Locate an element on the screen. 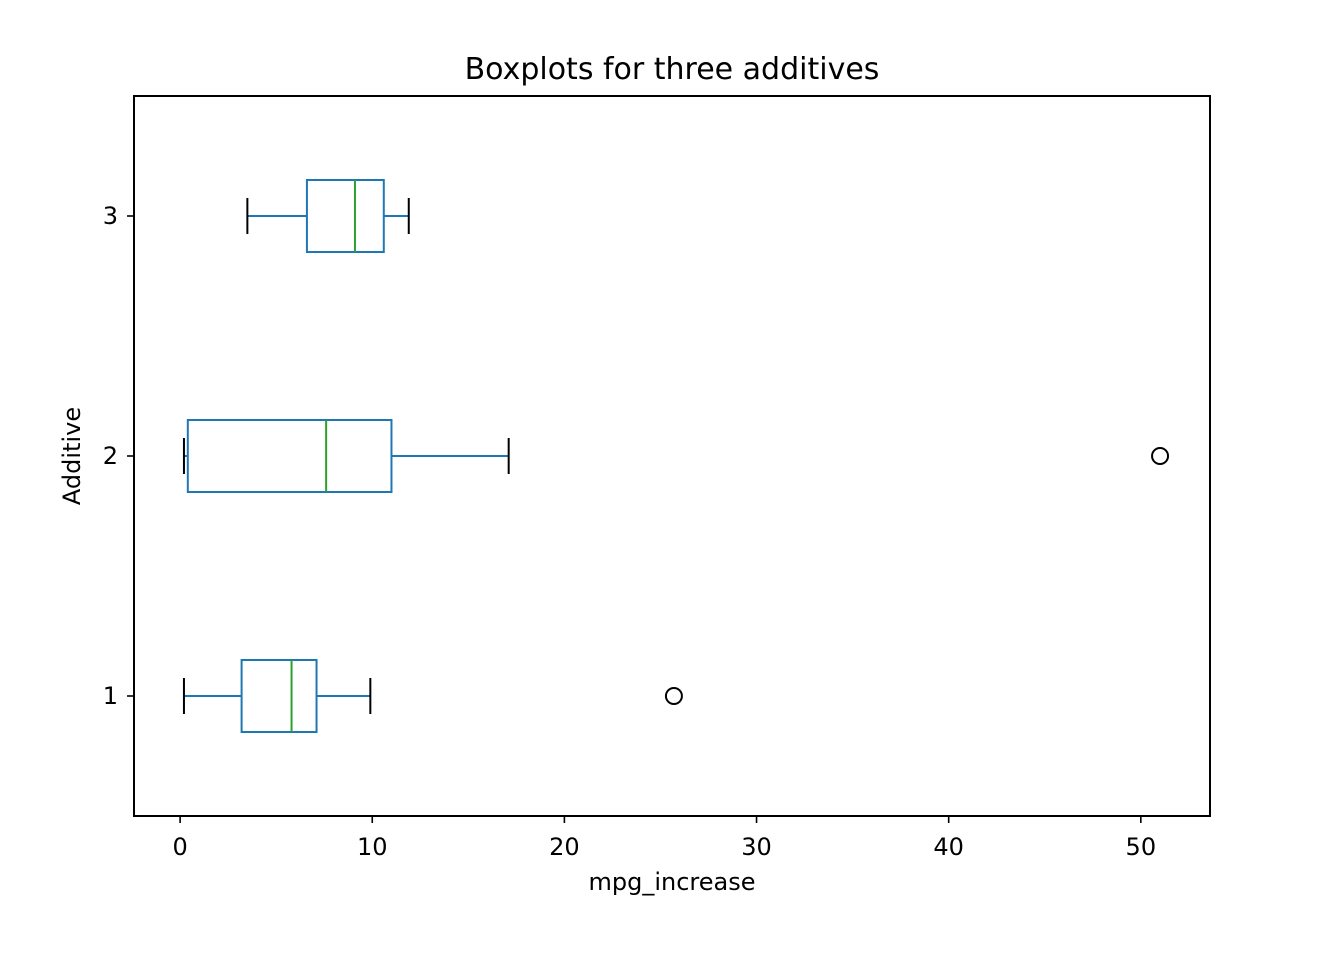 The height and width of the screenshot is (960, 1344). chart-title: Boxplots for three additives is located at coordinates (672, 69).